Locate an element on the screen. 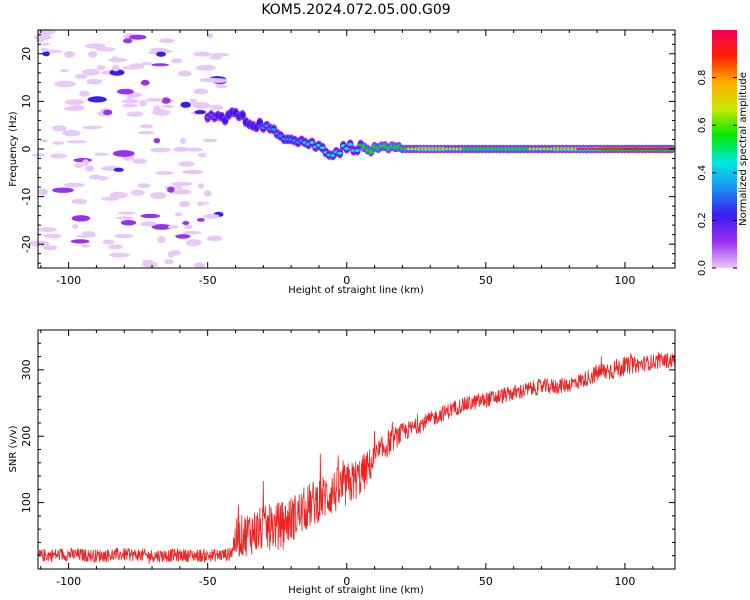 This screenshot has height=600, width=750. spectrogram-noise-blobs is located at coordinates (129, 148).